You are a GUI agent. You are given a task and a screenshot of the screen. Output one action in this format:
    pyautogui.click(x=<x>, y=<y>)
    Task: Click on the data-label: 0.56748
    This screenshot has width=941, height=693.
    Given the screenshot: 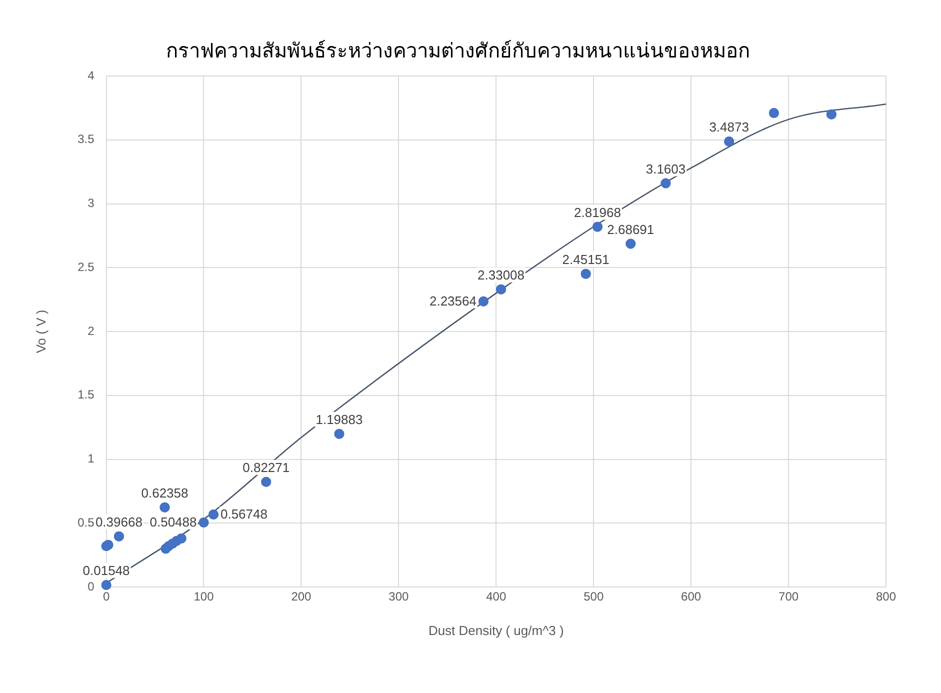 What is the action you would take?
    pyautogui.click(x=244, y=514)
    